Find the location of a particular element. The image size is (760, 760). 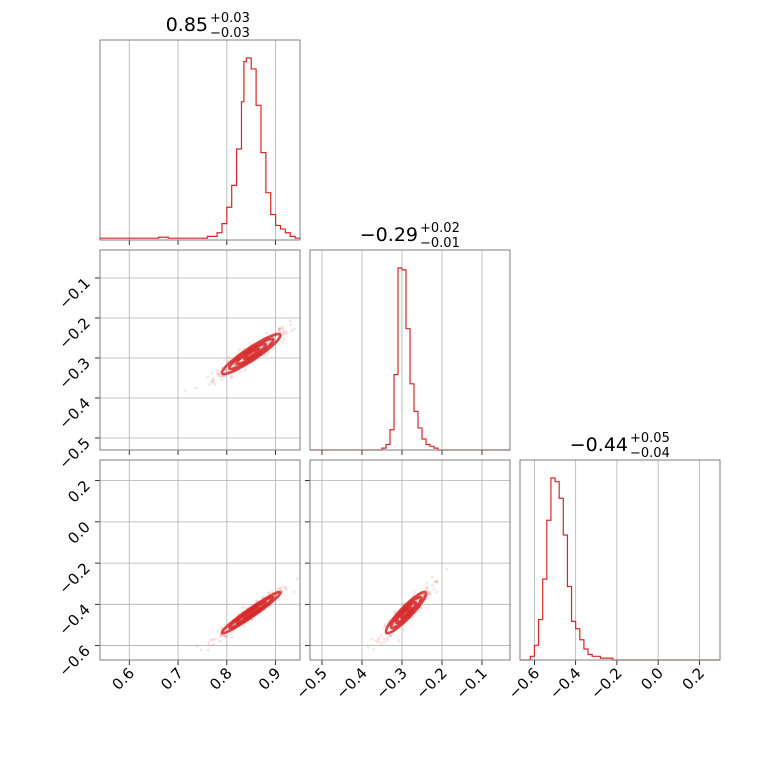

density-group is located at coordinates (247, 614).